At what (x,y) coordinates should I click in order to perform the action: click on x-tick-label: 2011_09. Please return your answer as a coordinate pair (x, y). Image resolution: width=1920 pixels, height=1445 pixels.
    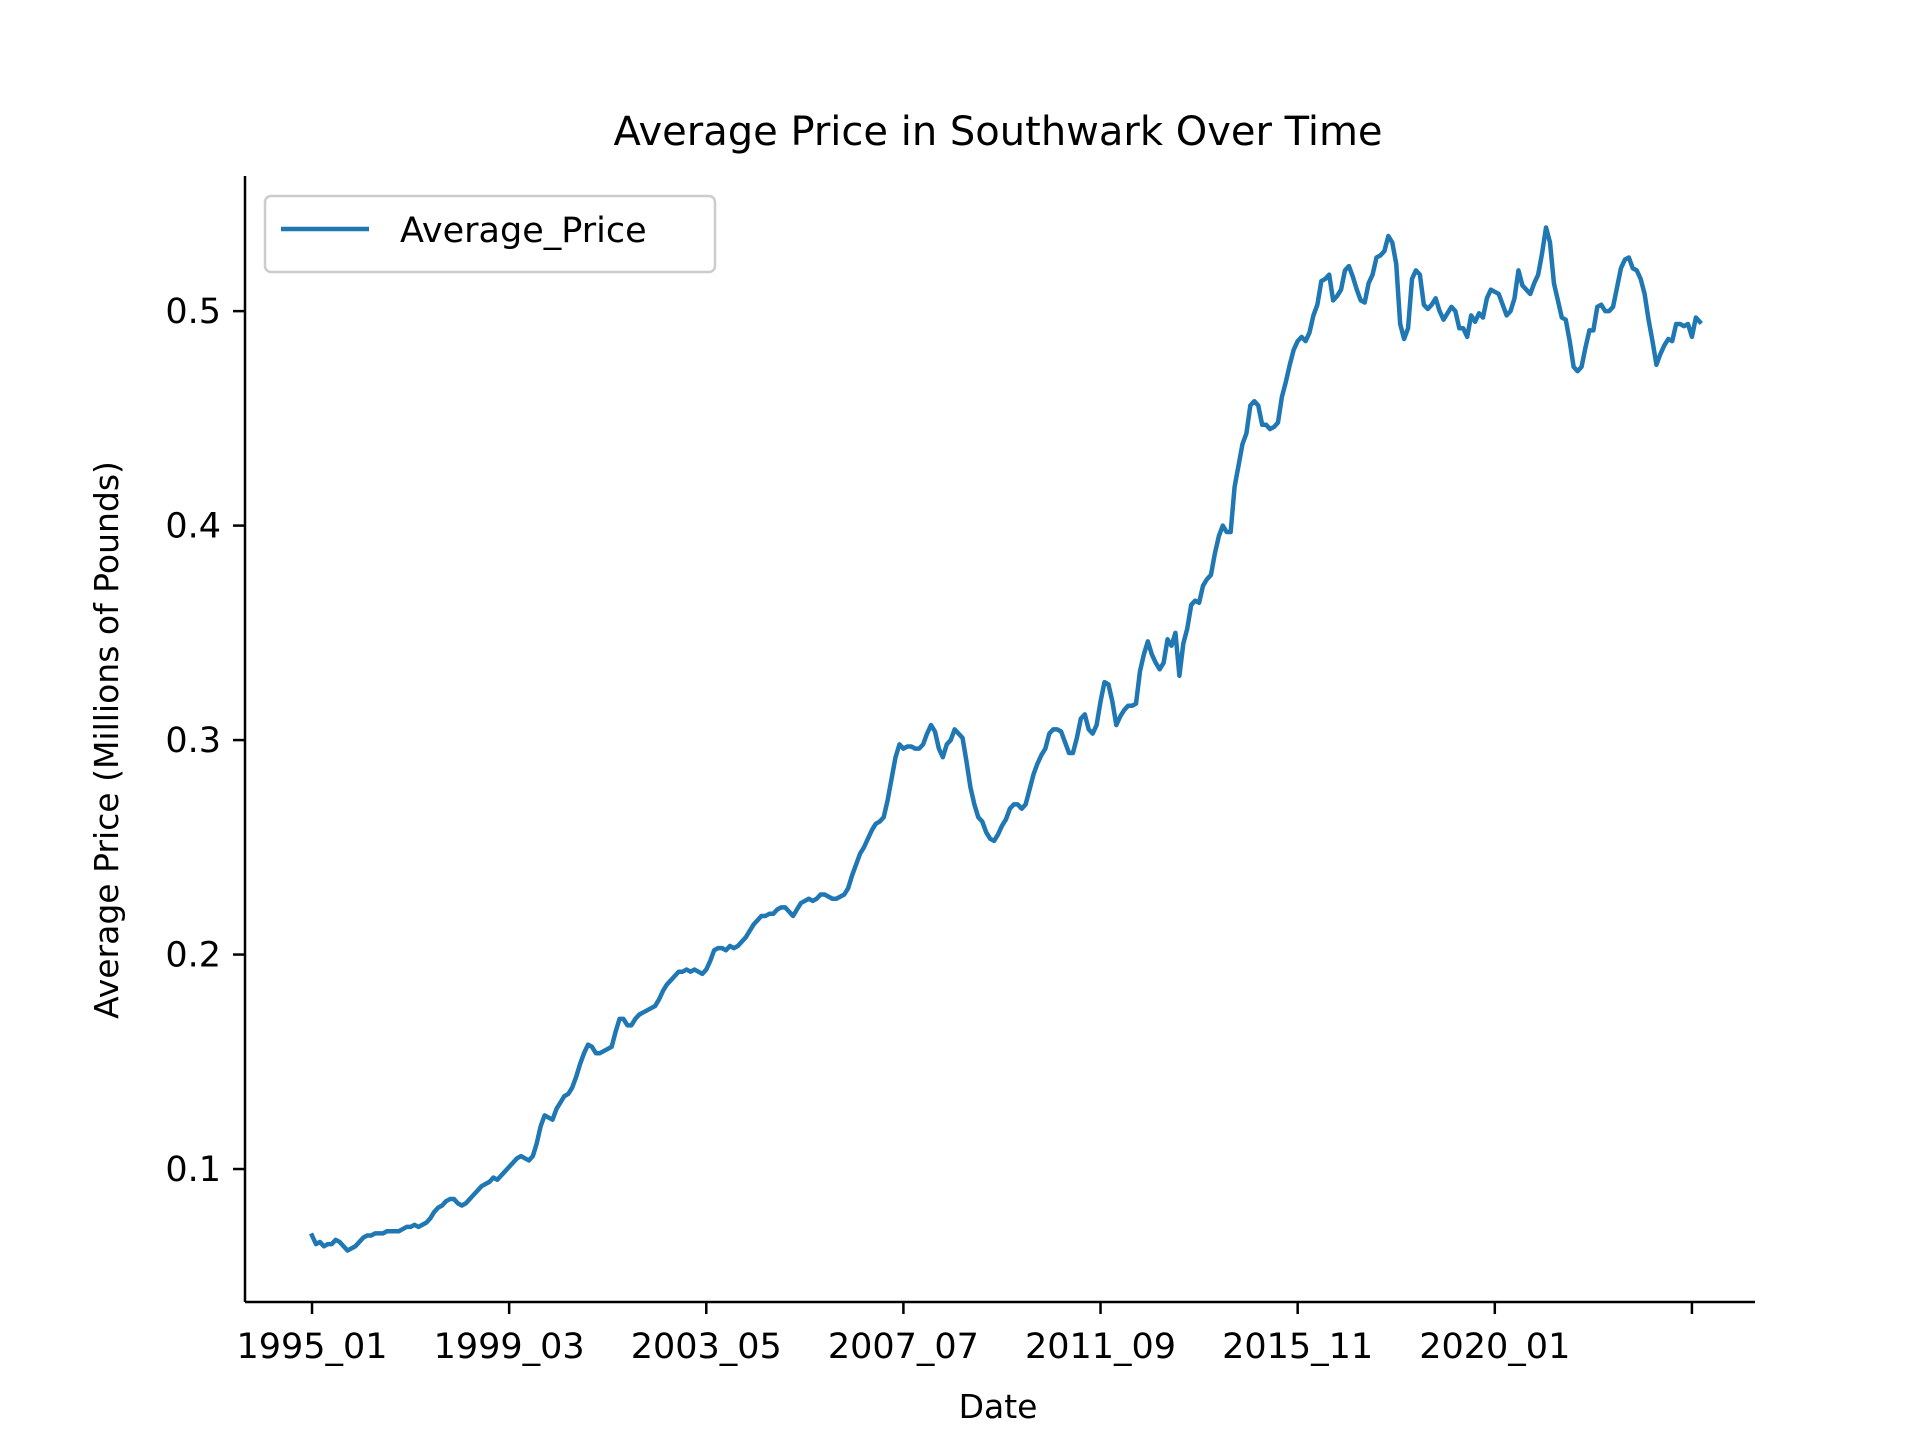
    Looking at the image, I should click on (1100, 1347).